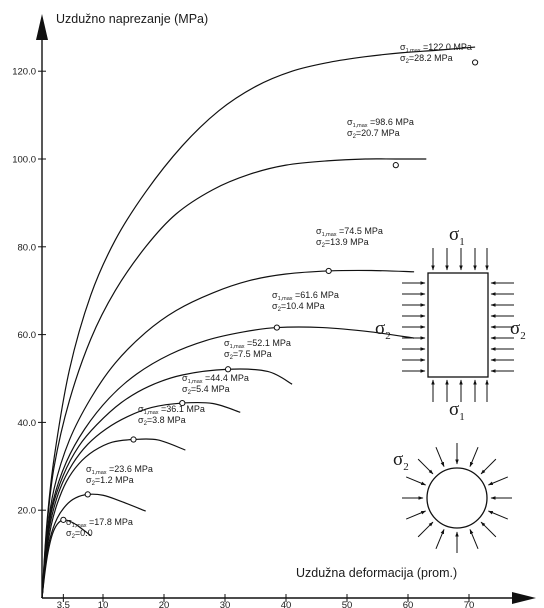 Image resolution: width=544 pixels, height=608 pixels. I want to click on radial-load-arrows, so click(457, 498).